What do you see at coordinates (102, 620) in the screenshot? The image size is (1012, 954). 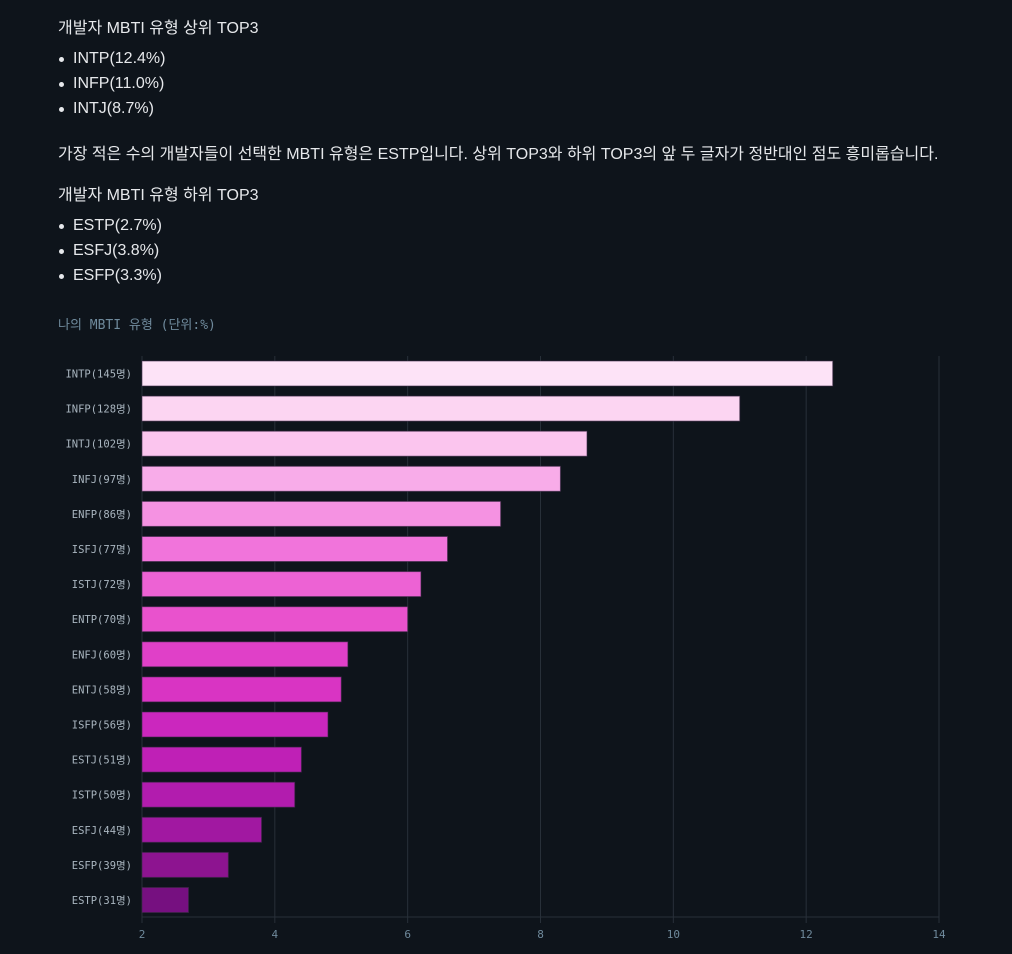 I see `y-tick-label: ENTP(70명)` at bounding box center [102, 620].